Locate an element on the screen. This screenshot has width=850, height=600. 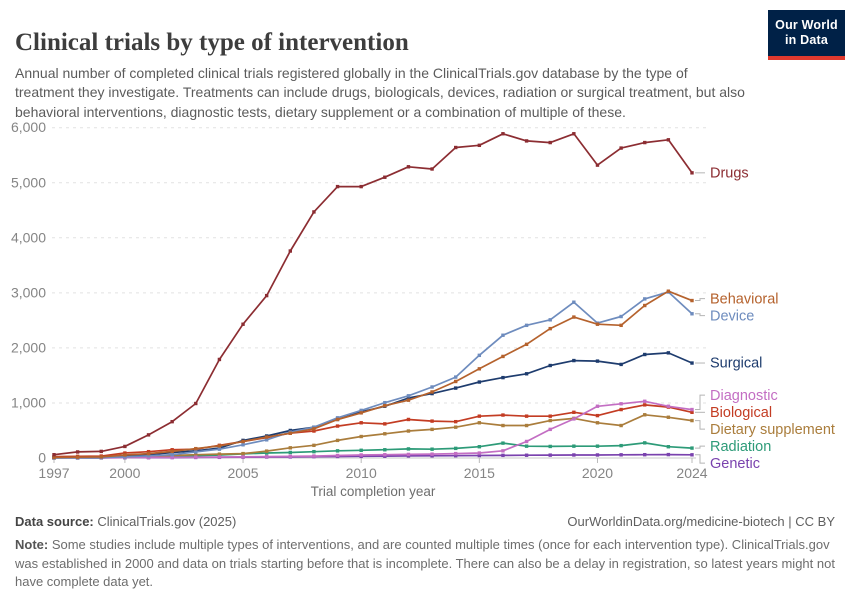
x-tick-label-2000: 2000 is located at coordinates (124, 473).